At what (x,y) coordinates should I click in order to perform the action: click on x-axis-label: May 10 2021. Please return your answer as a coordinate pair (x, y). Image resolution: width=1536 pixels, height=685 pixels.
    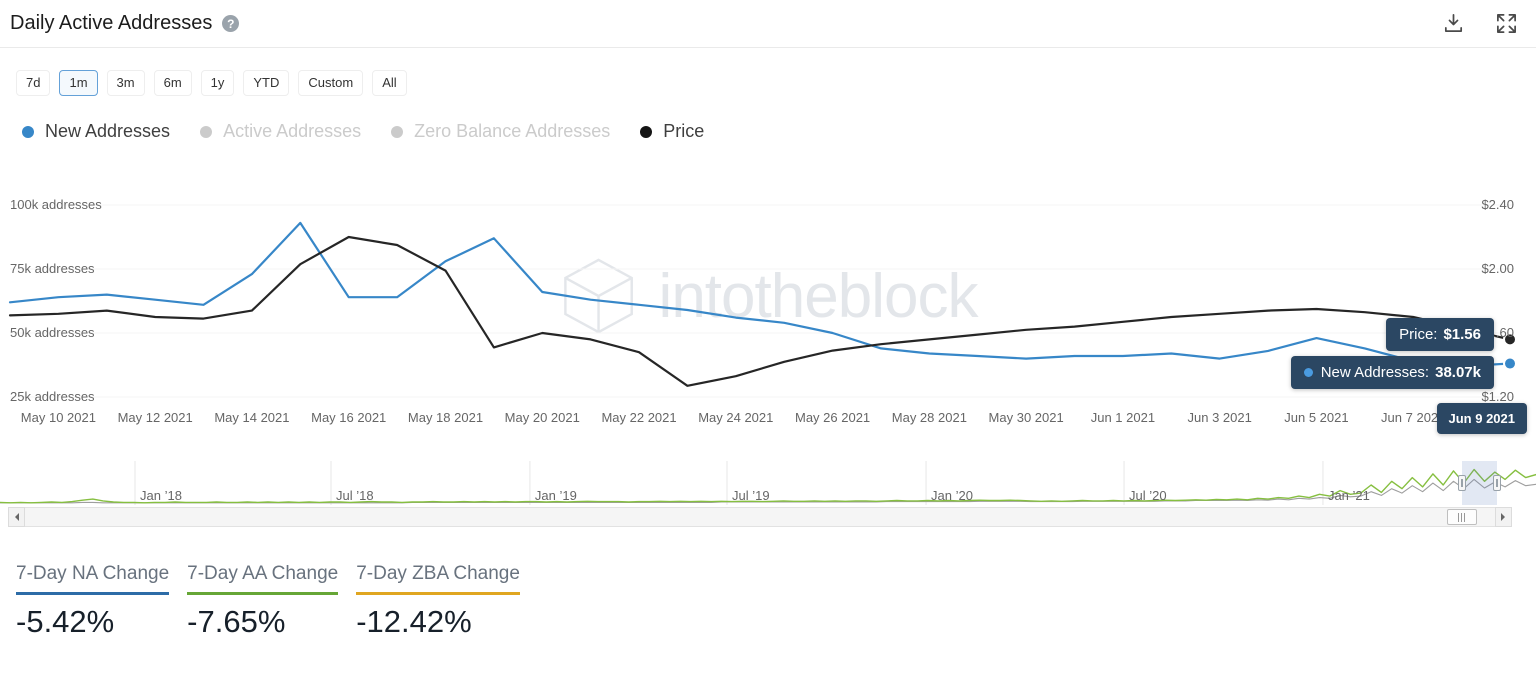
    Looking at the image, I should click on (58, 418).